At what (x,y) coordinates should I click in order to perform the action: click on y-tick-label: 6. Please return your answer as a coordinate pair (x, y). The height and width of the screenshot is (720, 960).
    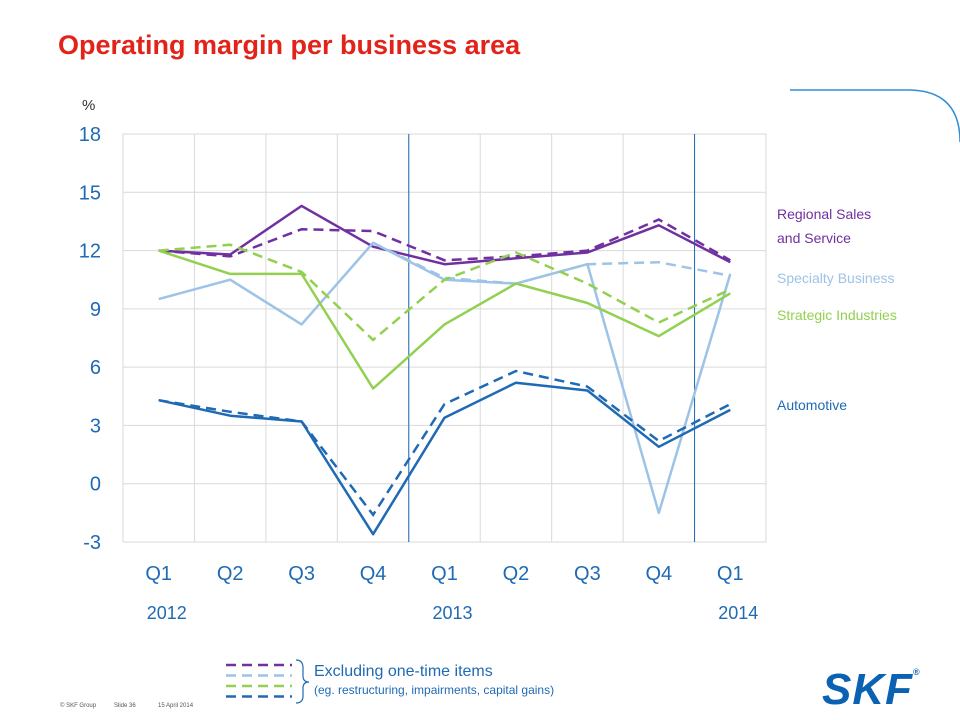
    Looking at the image, I should click on (95, 368).